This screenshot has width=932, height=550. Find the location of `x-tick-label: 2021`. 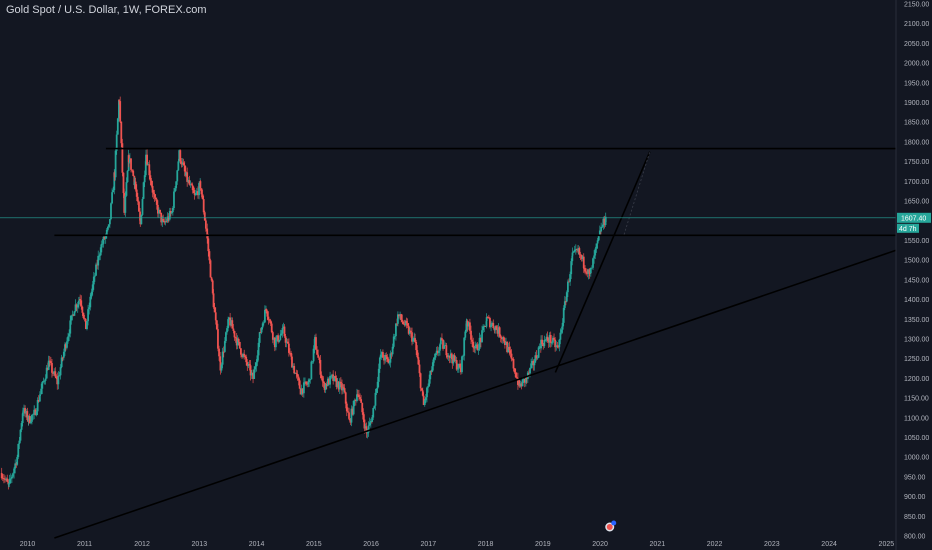

x-tick-label: 2021 is located at coordinates (658, 544).